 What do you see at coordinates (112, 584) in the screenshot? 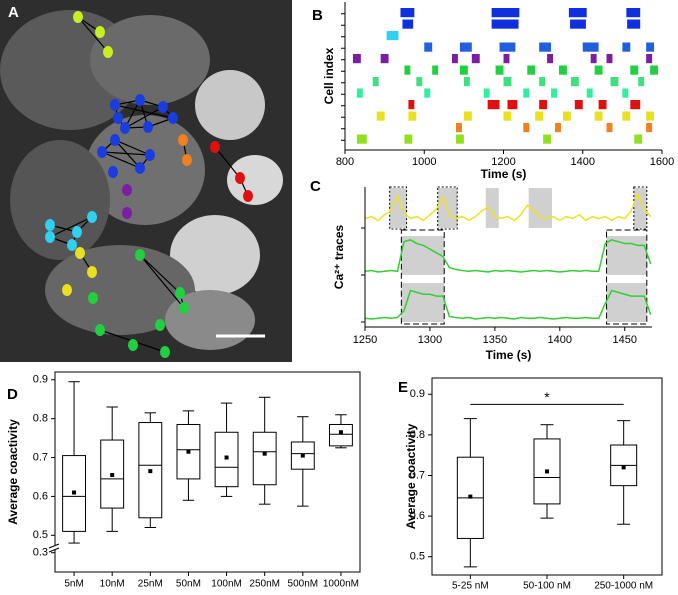
I see `x-tick-label: 10nM` at bounding box center [112, 584].